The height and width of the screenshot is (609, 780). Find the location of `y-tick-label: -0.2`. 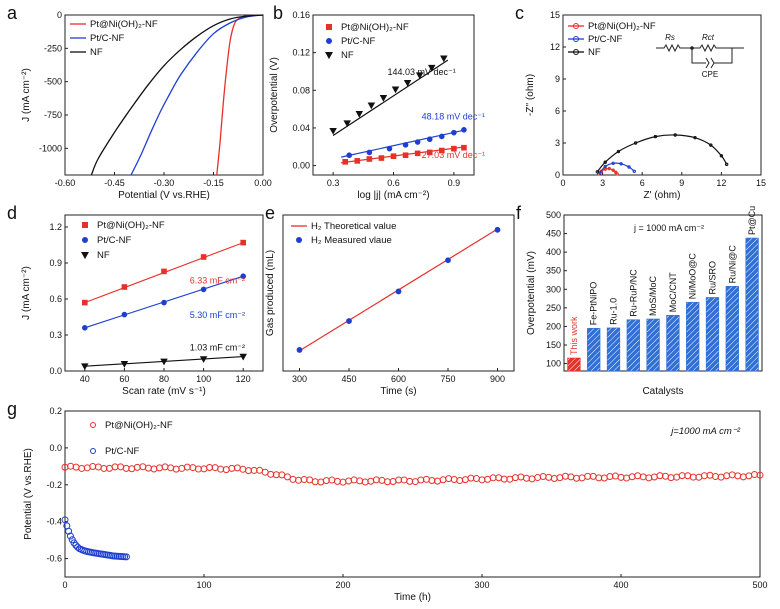

y-tick-label: -0.2 is located at coordinates (54, 485).